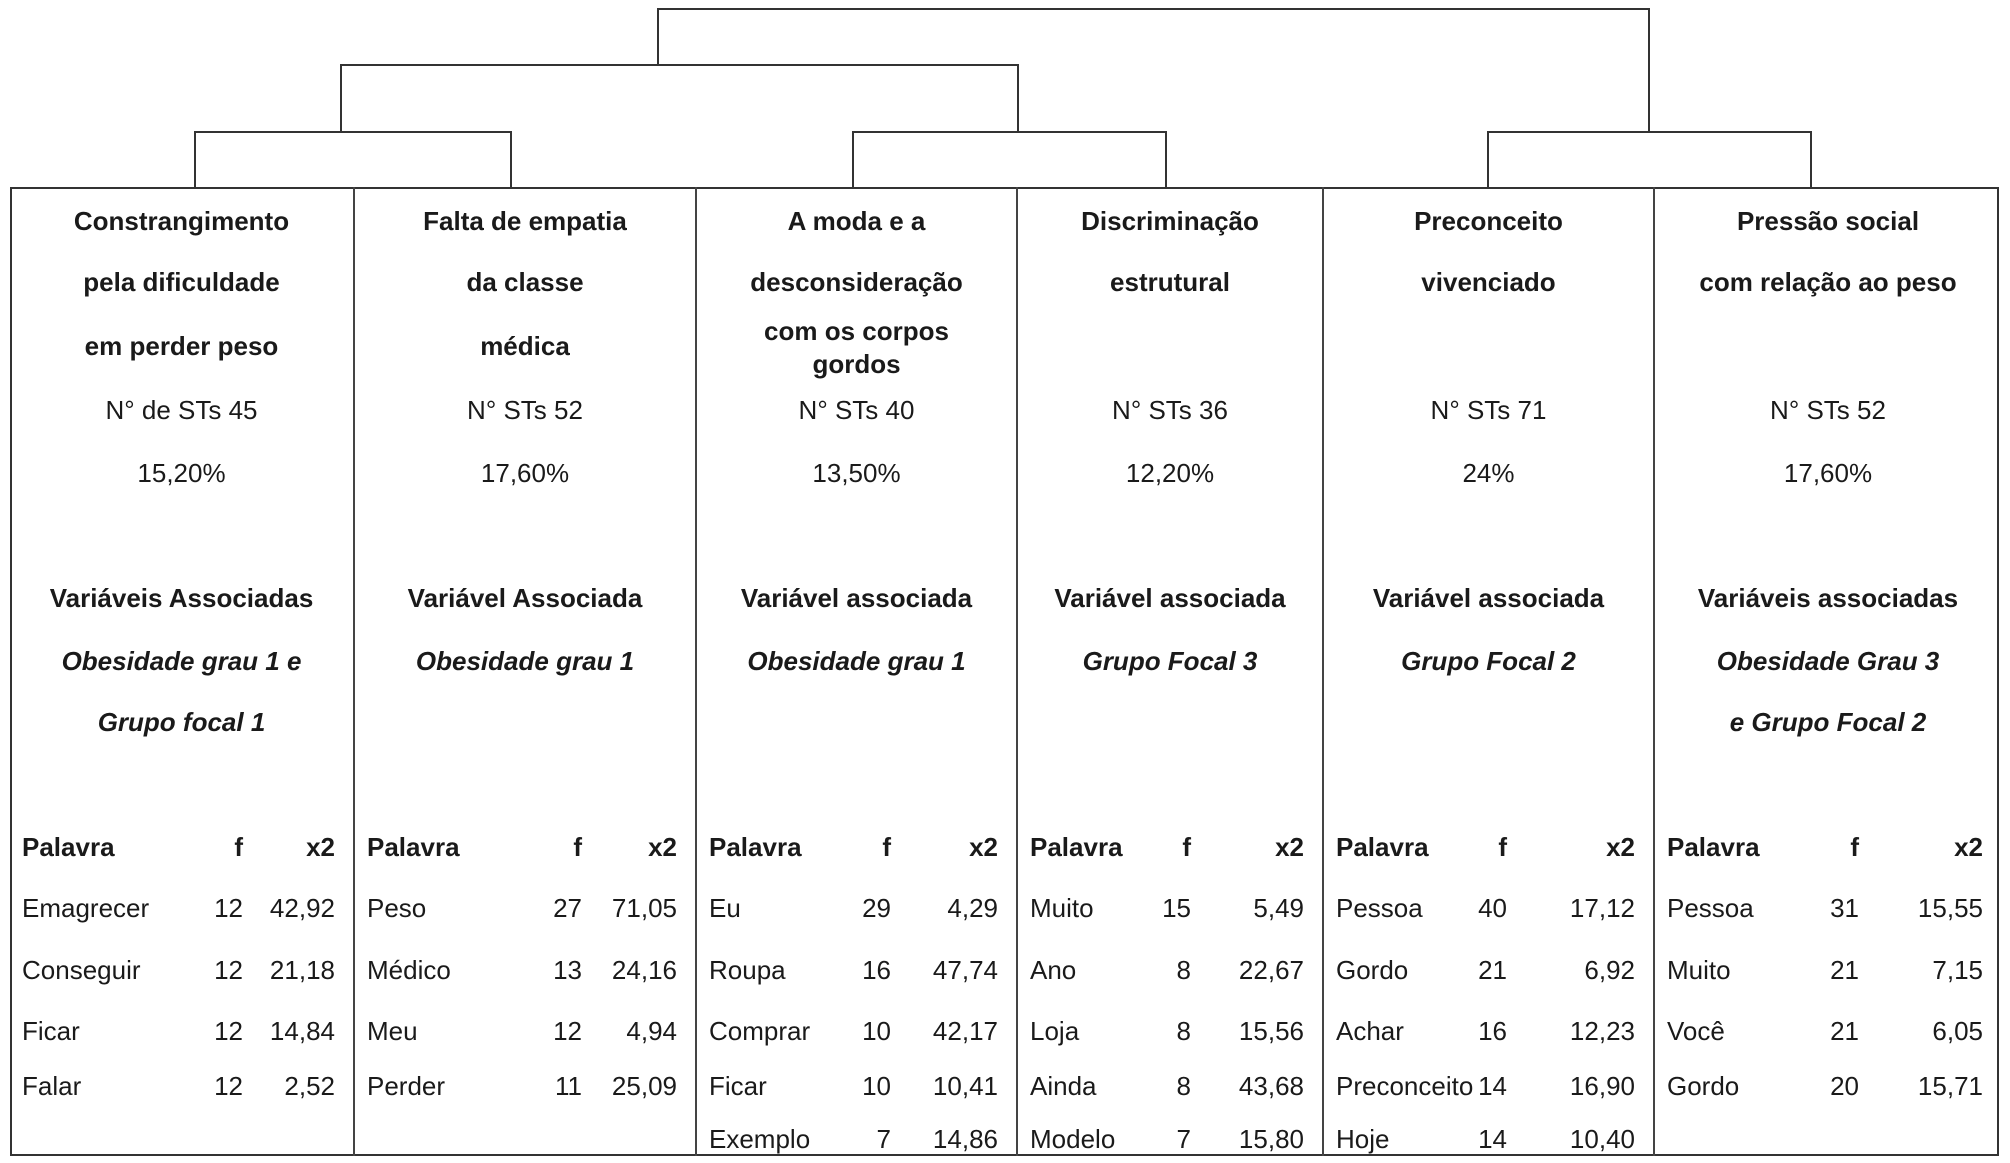 This screenshot has height=1163, width=2010. I want to click on dendro-top-bar, so click(1153, 9).